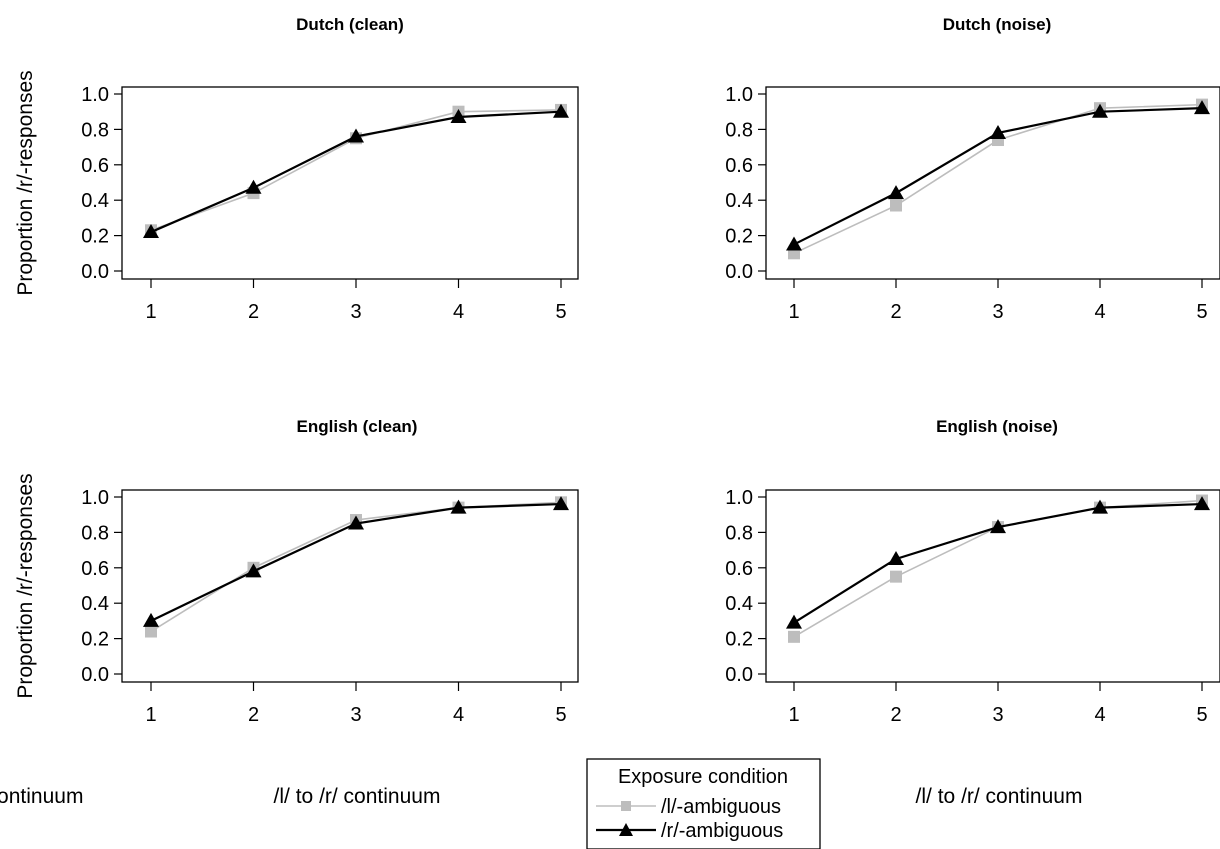  What do you see at coordinates (997, 24) in the screenshot?
I see `panel-title: Dutch (noise)` at bounding box center [997, 24].